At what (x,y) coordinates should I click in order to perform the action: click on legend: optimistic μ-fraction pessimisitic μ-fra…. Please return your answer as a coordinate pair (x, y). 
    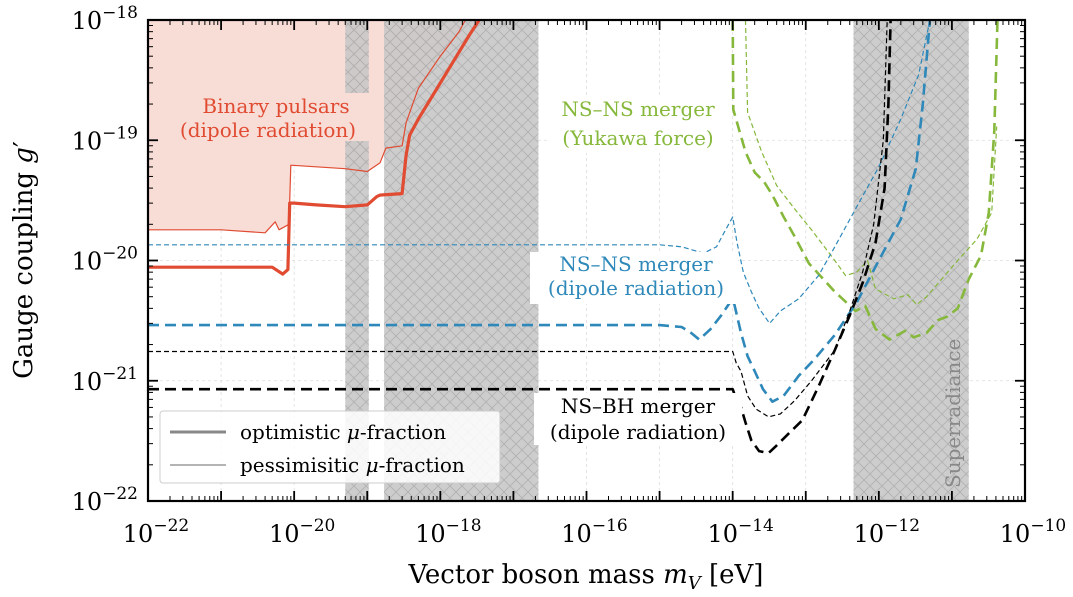
    Looking at the image, I should click on (330, 447).